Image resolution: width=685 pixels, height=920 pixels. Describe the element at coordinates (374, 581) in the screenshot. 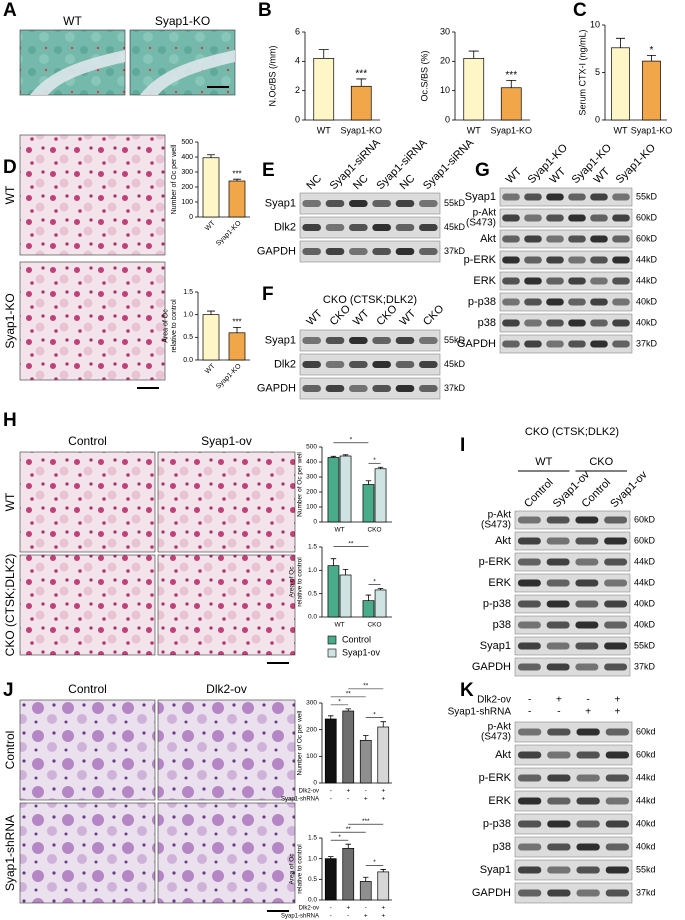

I see `significance: *` at that location.